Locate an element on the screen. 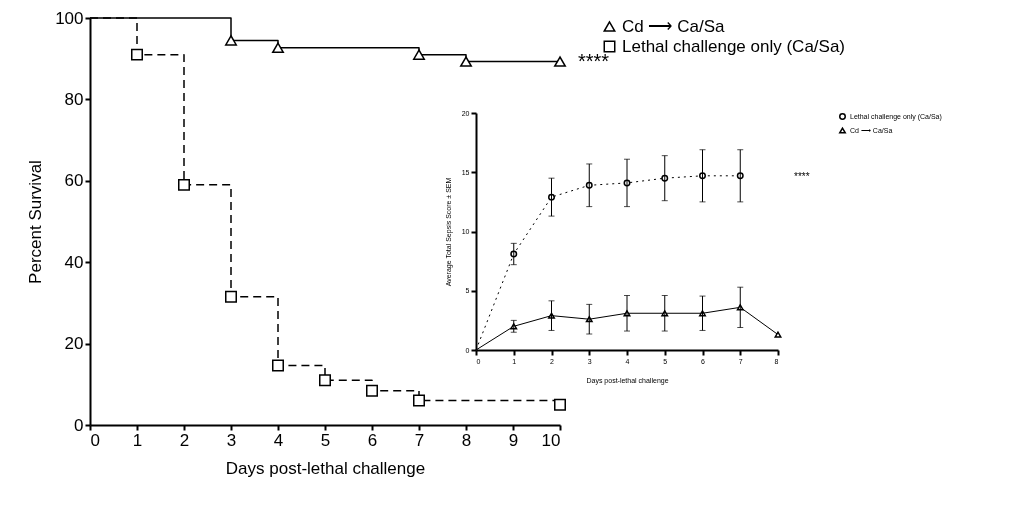 The image size is (1013, 514). x-tick-label: 10 is located at coordinates (551, 440).